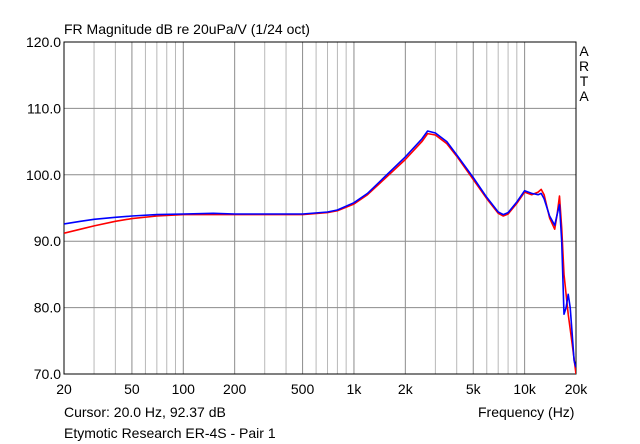 The image size is (640, 444). What do you see at coordinates (235, 389) in the screenshot?
I see `x-tick-label: 200` at bounding box center [235, 389].